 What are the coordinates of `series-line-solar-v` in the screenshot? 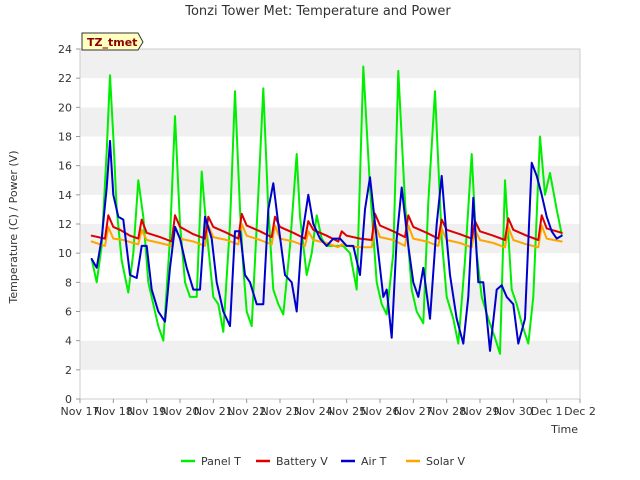 It's located at (326, 236).